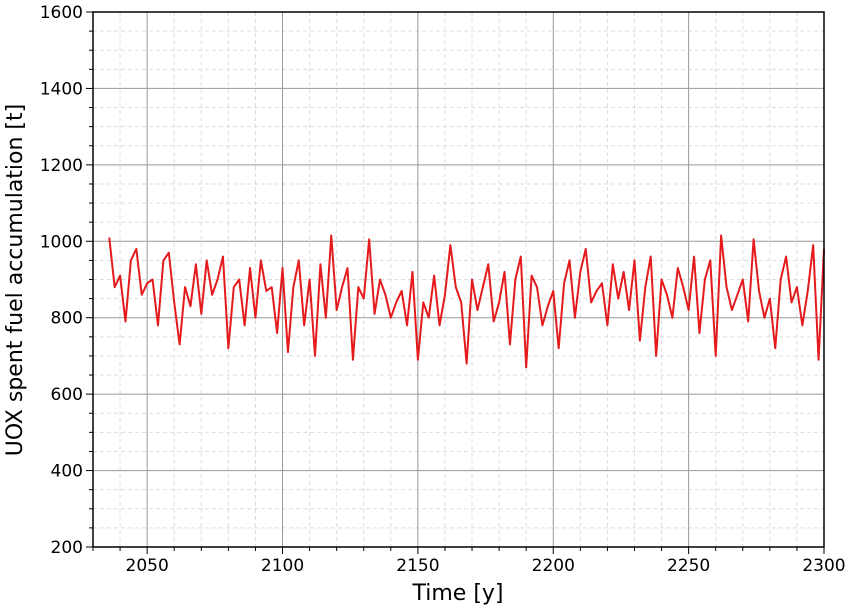  What do you see at coordinates (553, 566) in the screenshot?
I see `x-tick-label: 2200` at bounding box center [553, 566].